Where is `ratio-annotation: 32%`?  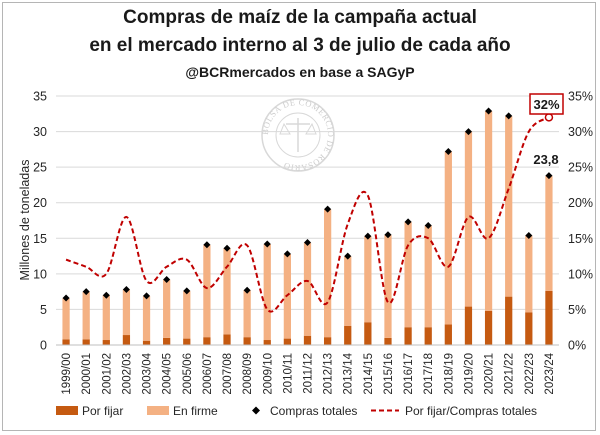 ratio-annotation: 32% is located at coordinates (546, 104).